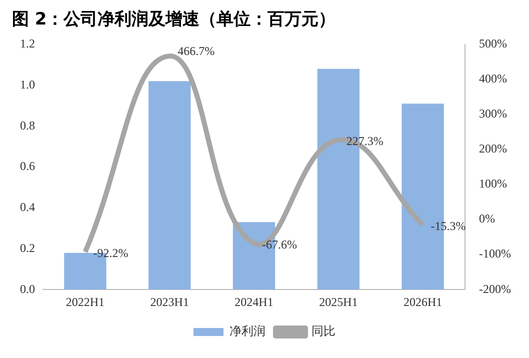 The image size is (529, 358). Describe the element at coordinates (27, 166) in the screenshot. I see `y-tick-label: 0.6` at that location.